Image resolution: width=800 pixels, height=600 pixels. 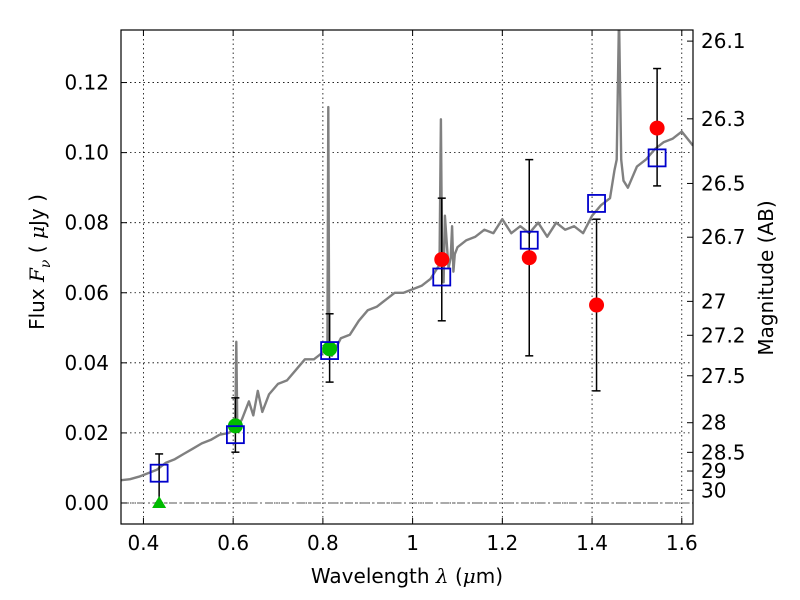 I want to click on mag-tick-label: 26.1, so click(x=723, y=41).